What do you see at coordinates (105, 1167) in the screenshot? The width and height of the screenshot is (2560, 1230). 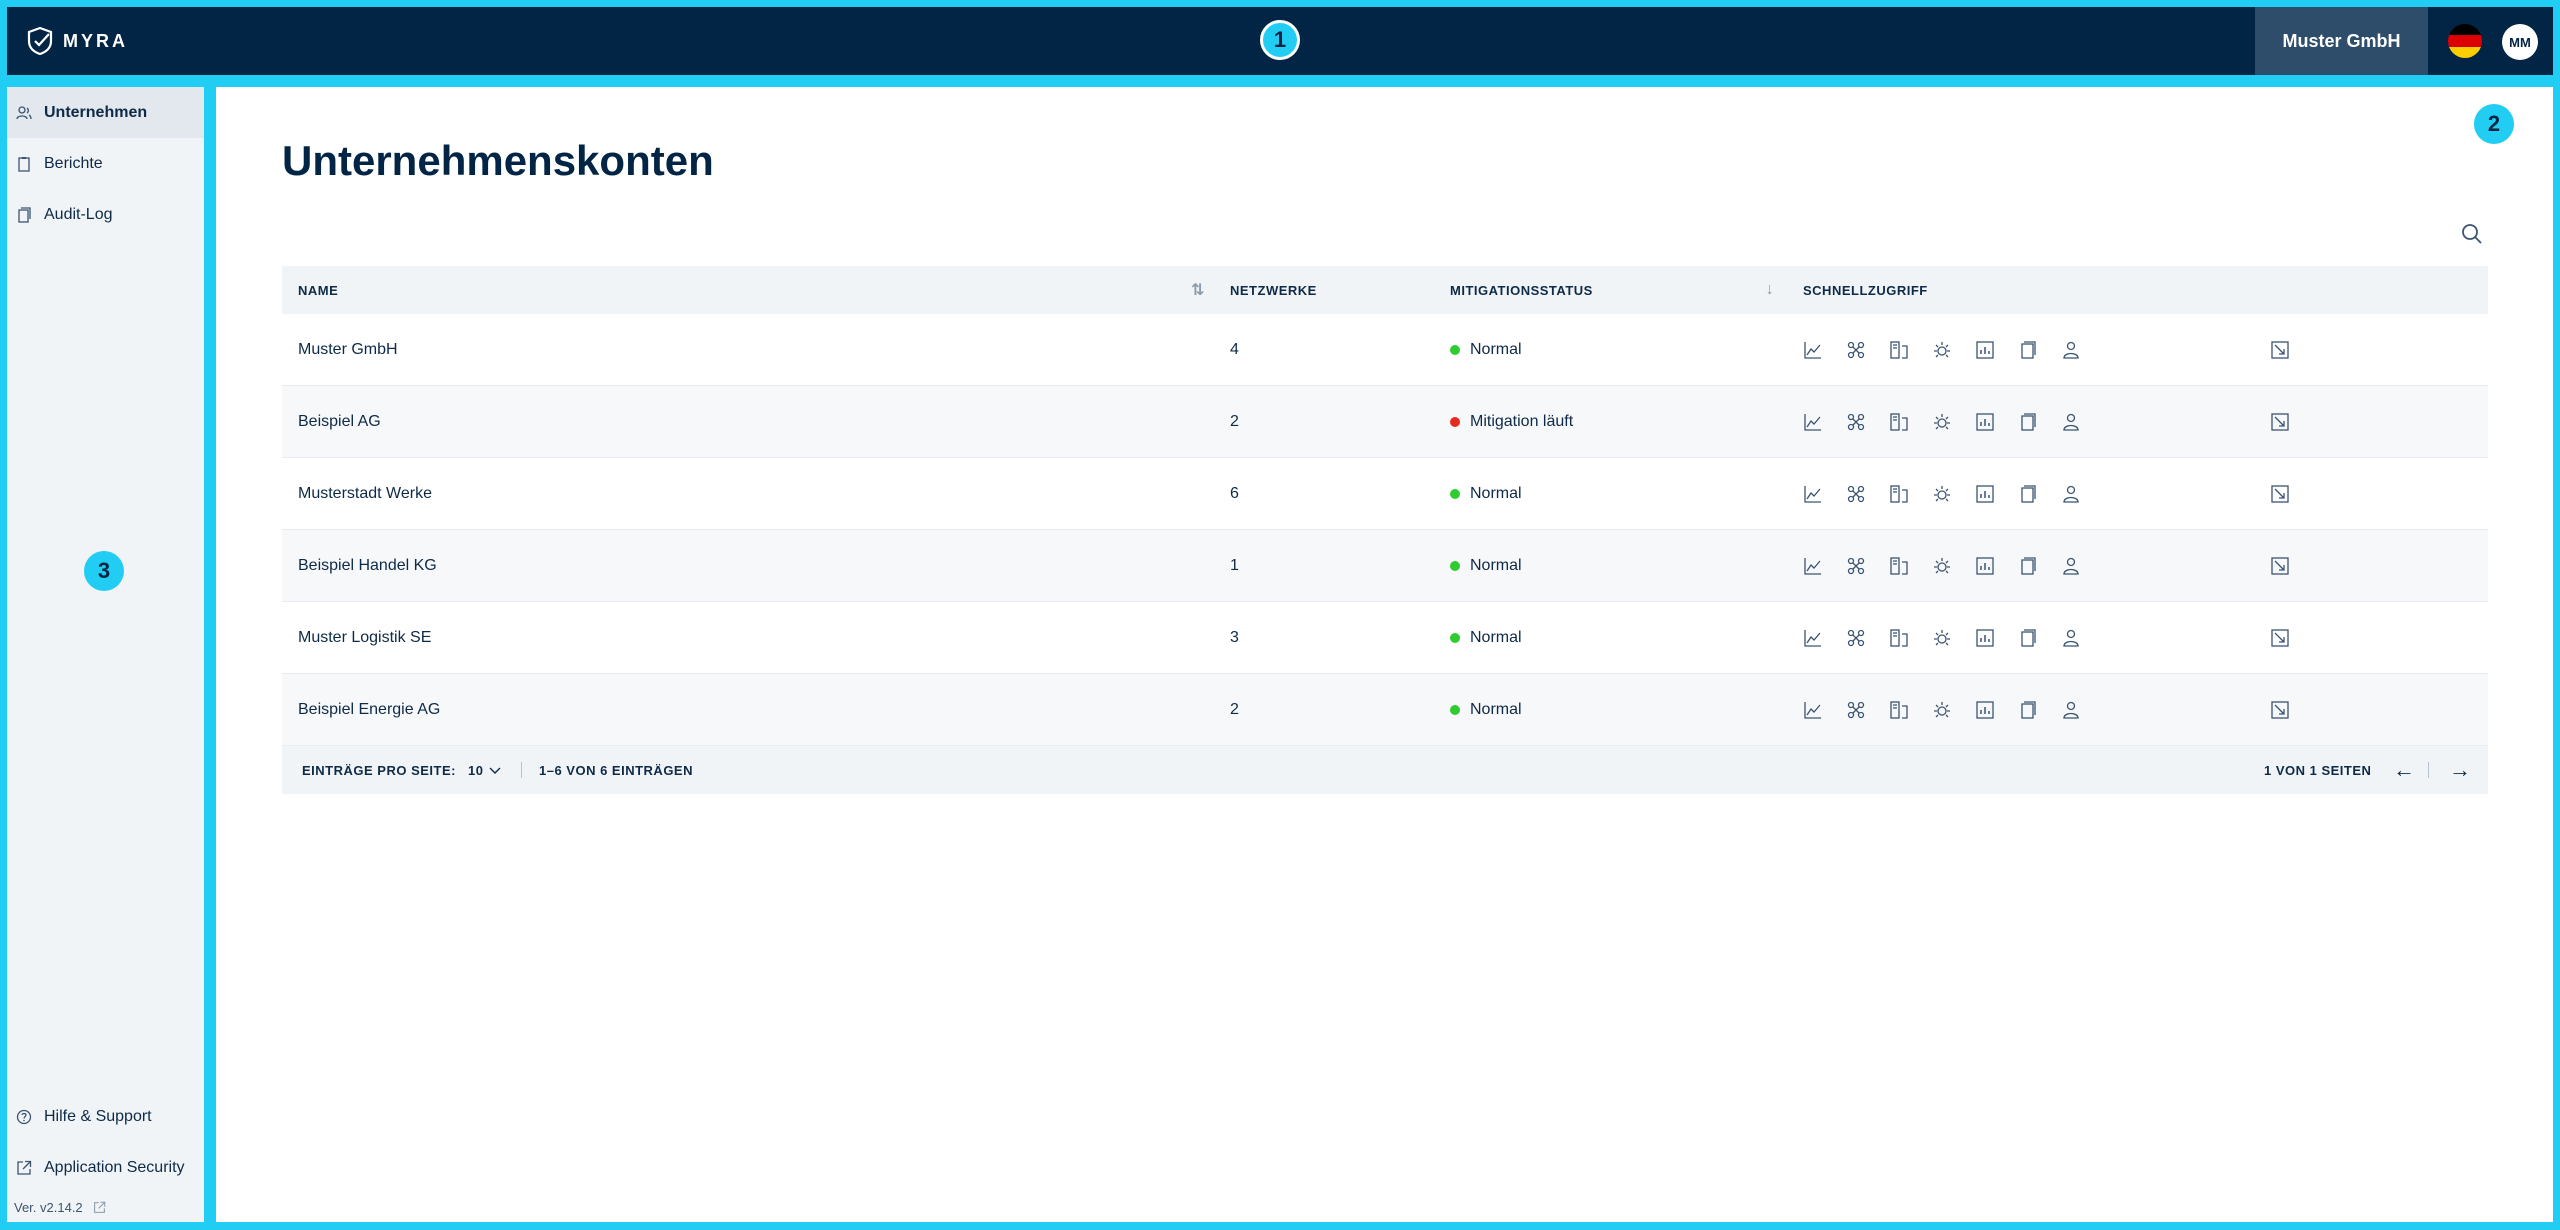 I see `sidebar-item-application-security: Application Security` at bounding box center [105, 1167].